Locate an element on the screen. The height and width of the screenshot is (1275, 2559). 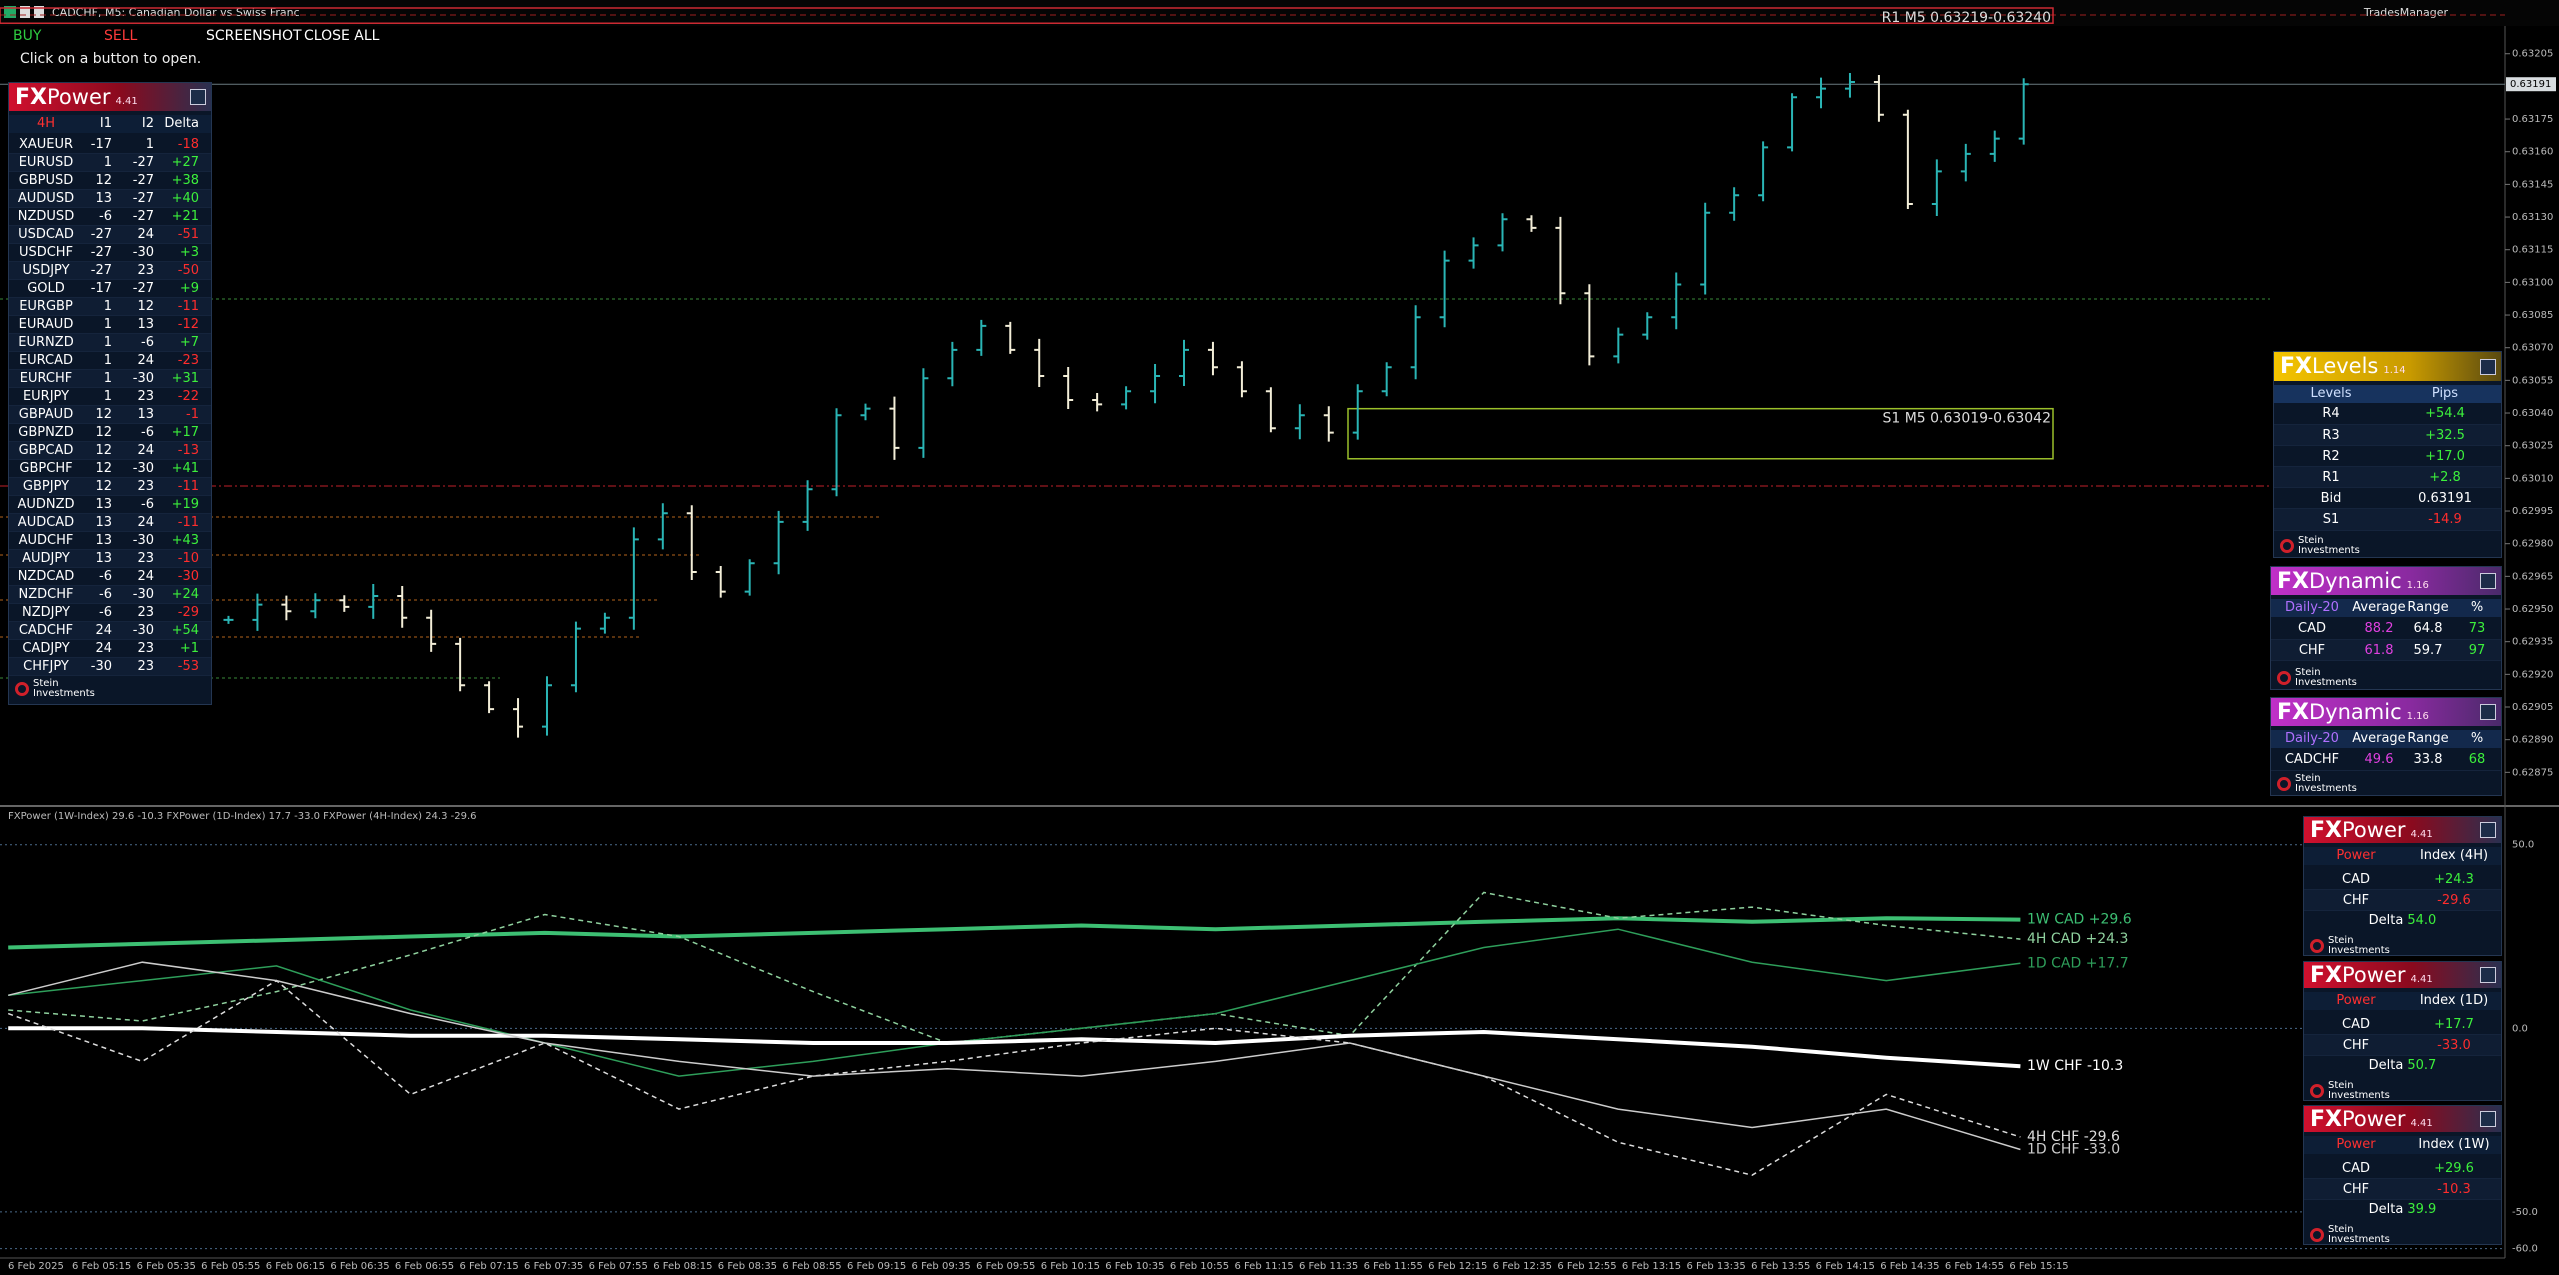
panel-row: CAD +29.6 is located at coordinates (2402, 1168).